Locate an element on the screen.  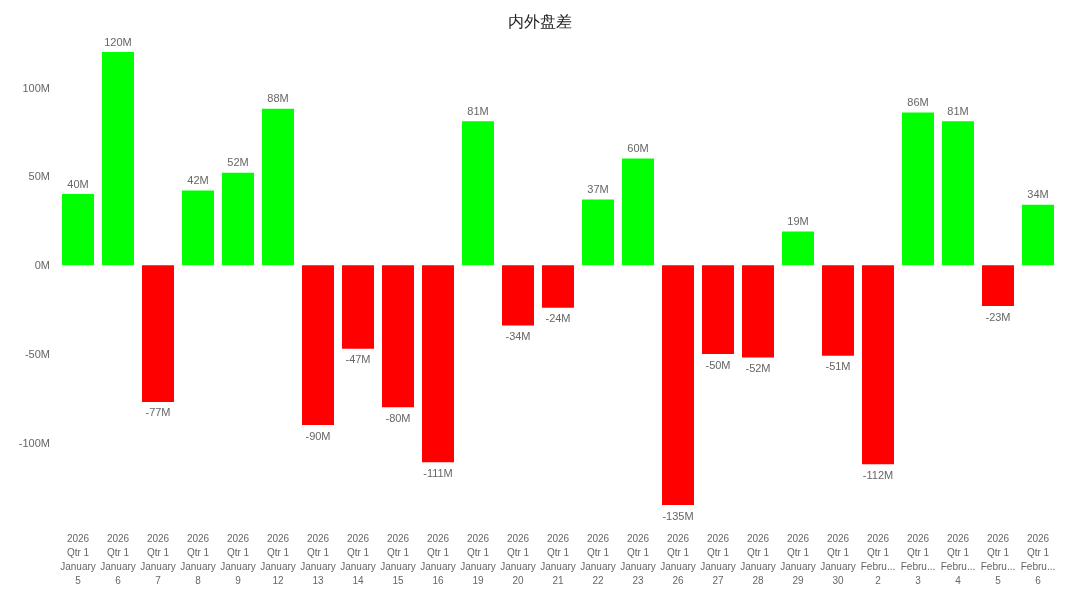
x-tick-label: 2026 Qtr 1 January 9 is located at coordinates (238, 559).